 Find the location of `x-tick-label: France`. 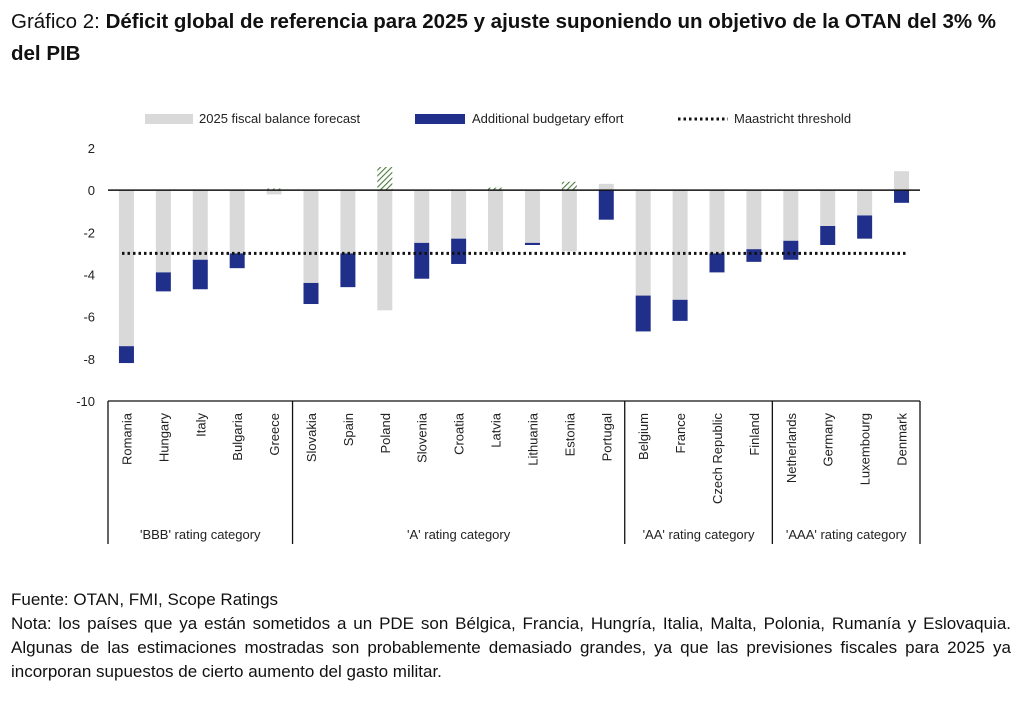

x-tick-label: France is located at coordinates (680, 433).